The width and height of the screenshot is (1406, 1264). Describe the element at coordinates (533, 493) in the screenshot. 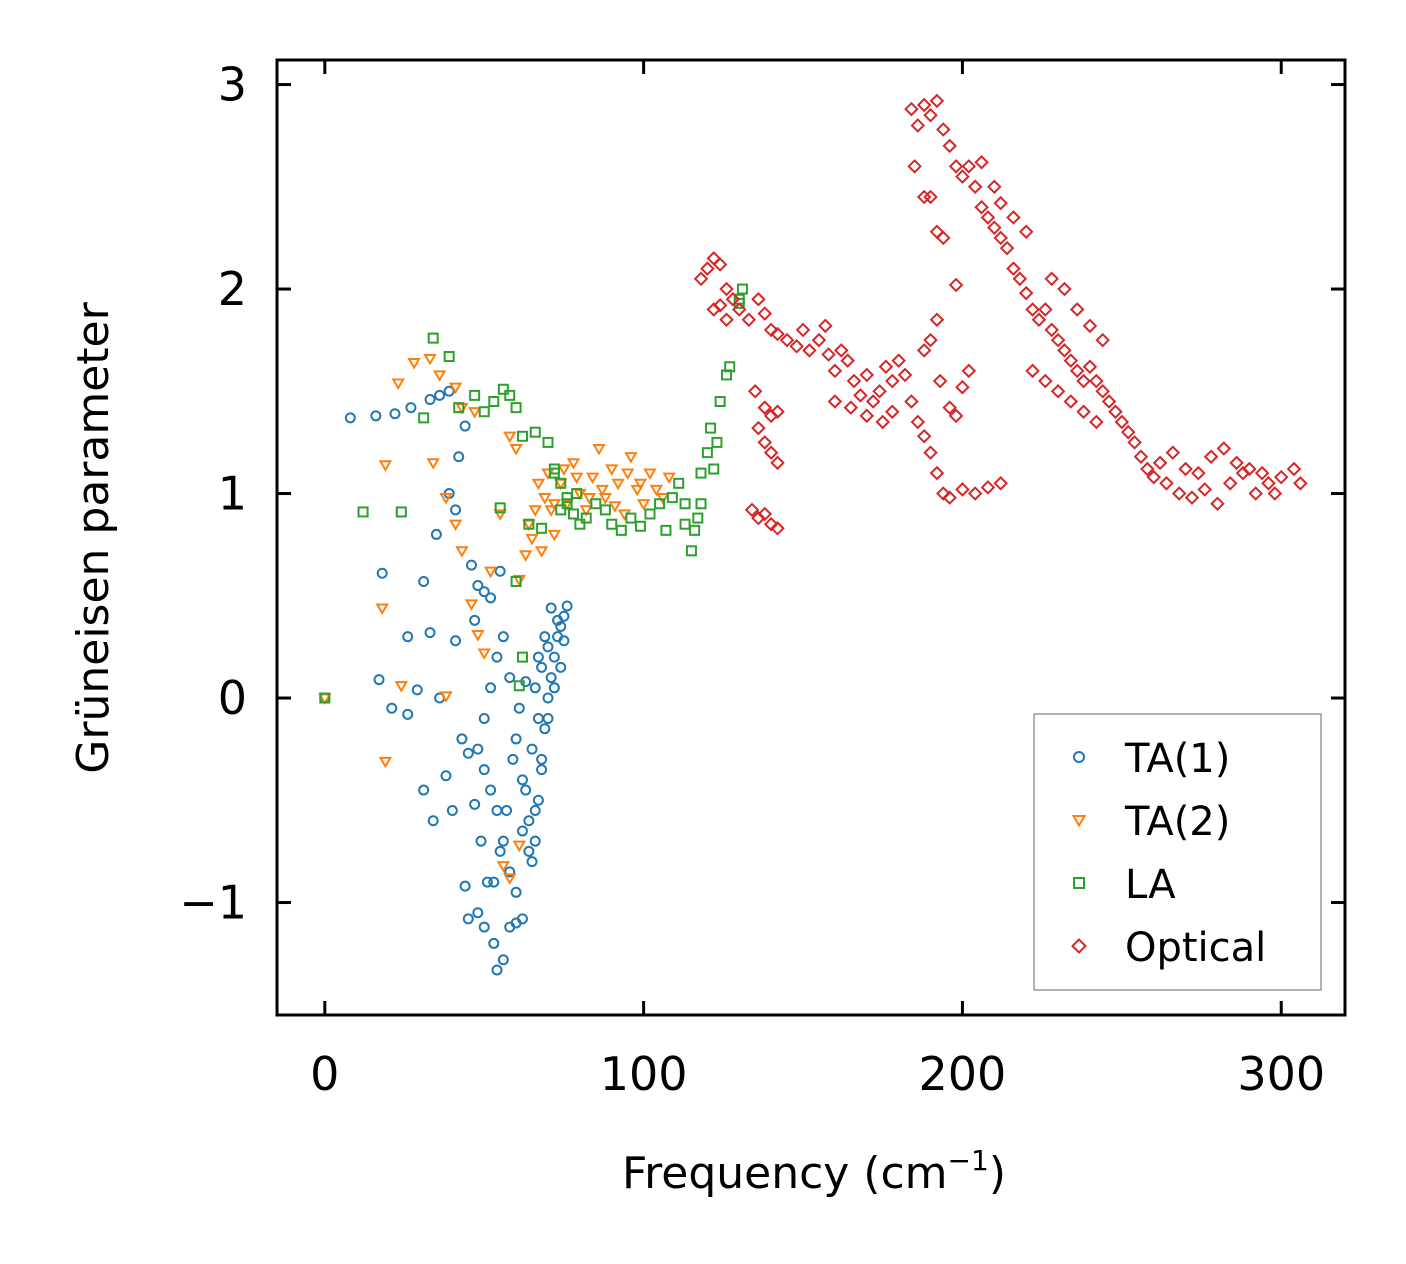

I see `series-la` at that location.